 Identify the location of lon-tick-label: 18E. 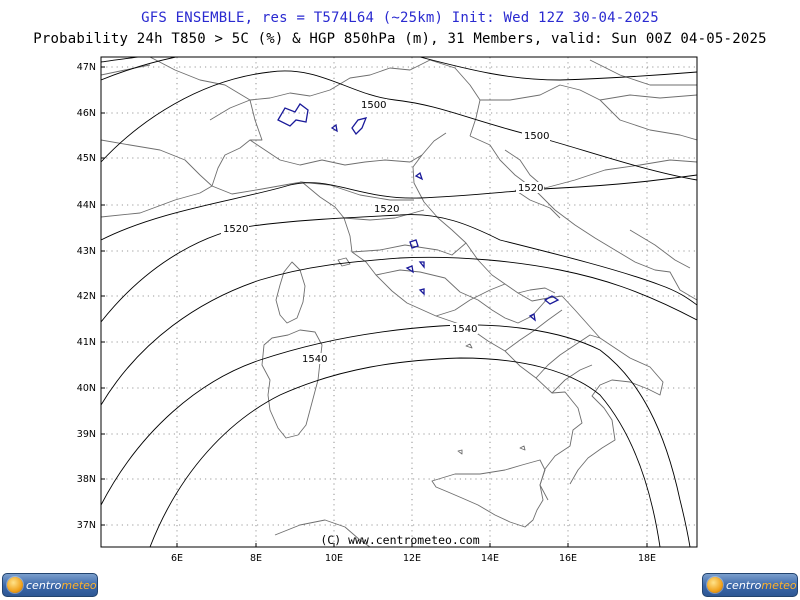
(647, 558).